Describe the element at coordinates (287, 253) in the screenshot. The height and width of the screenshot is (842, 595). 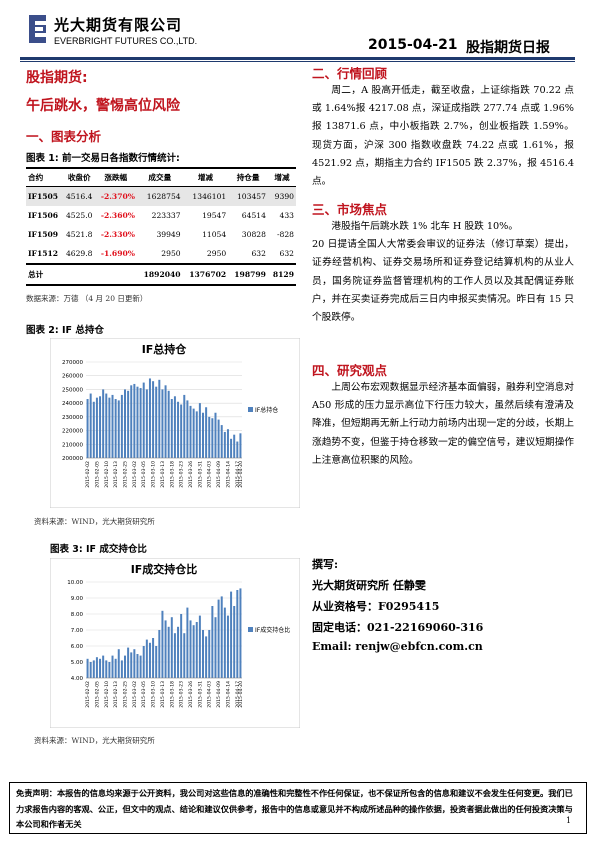
I see `cell: 632` at that location.